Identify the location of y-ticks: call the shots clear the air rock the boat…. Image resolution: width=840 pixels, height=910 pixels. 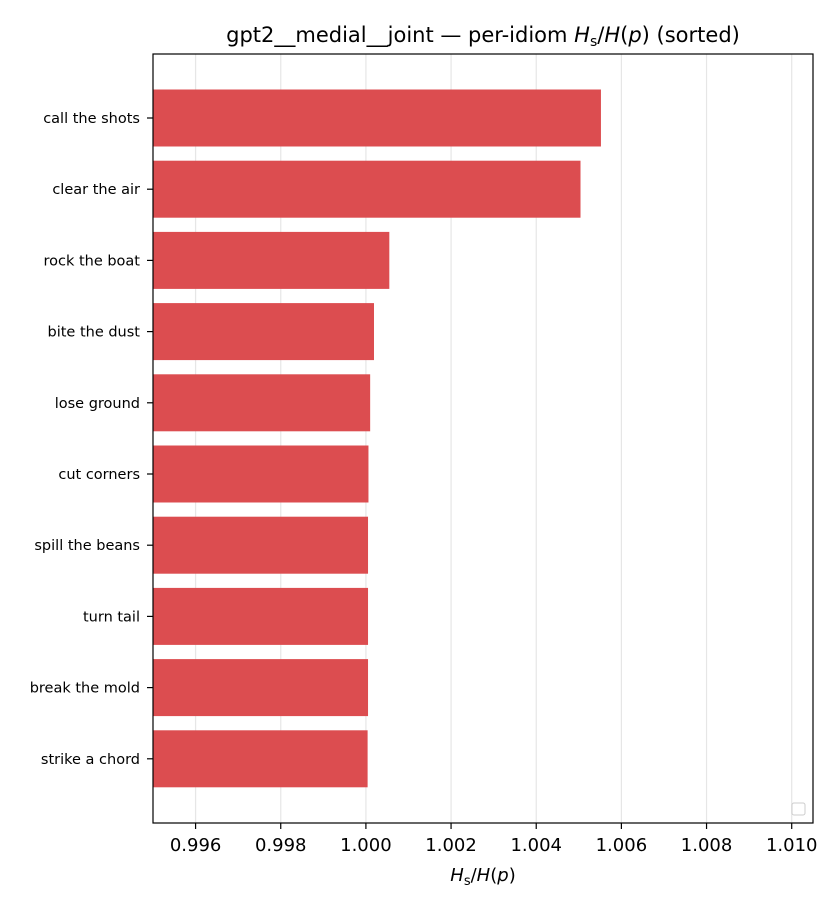
(91, 439).